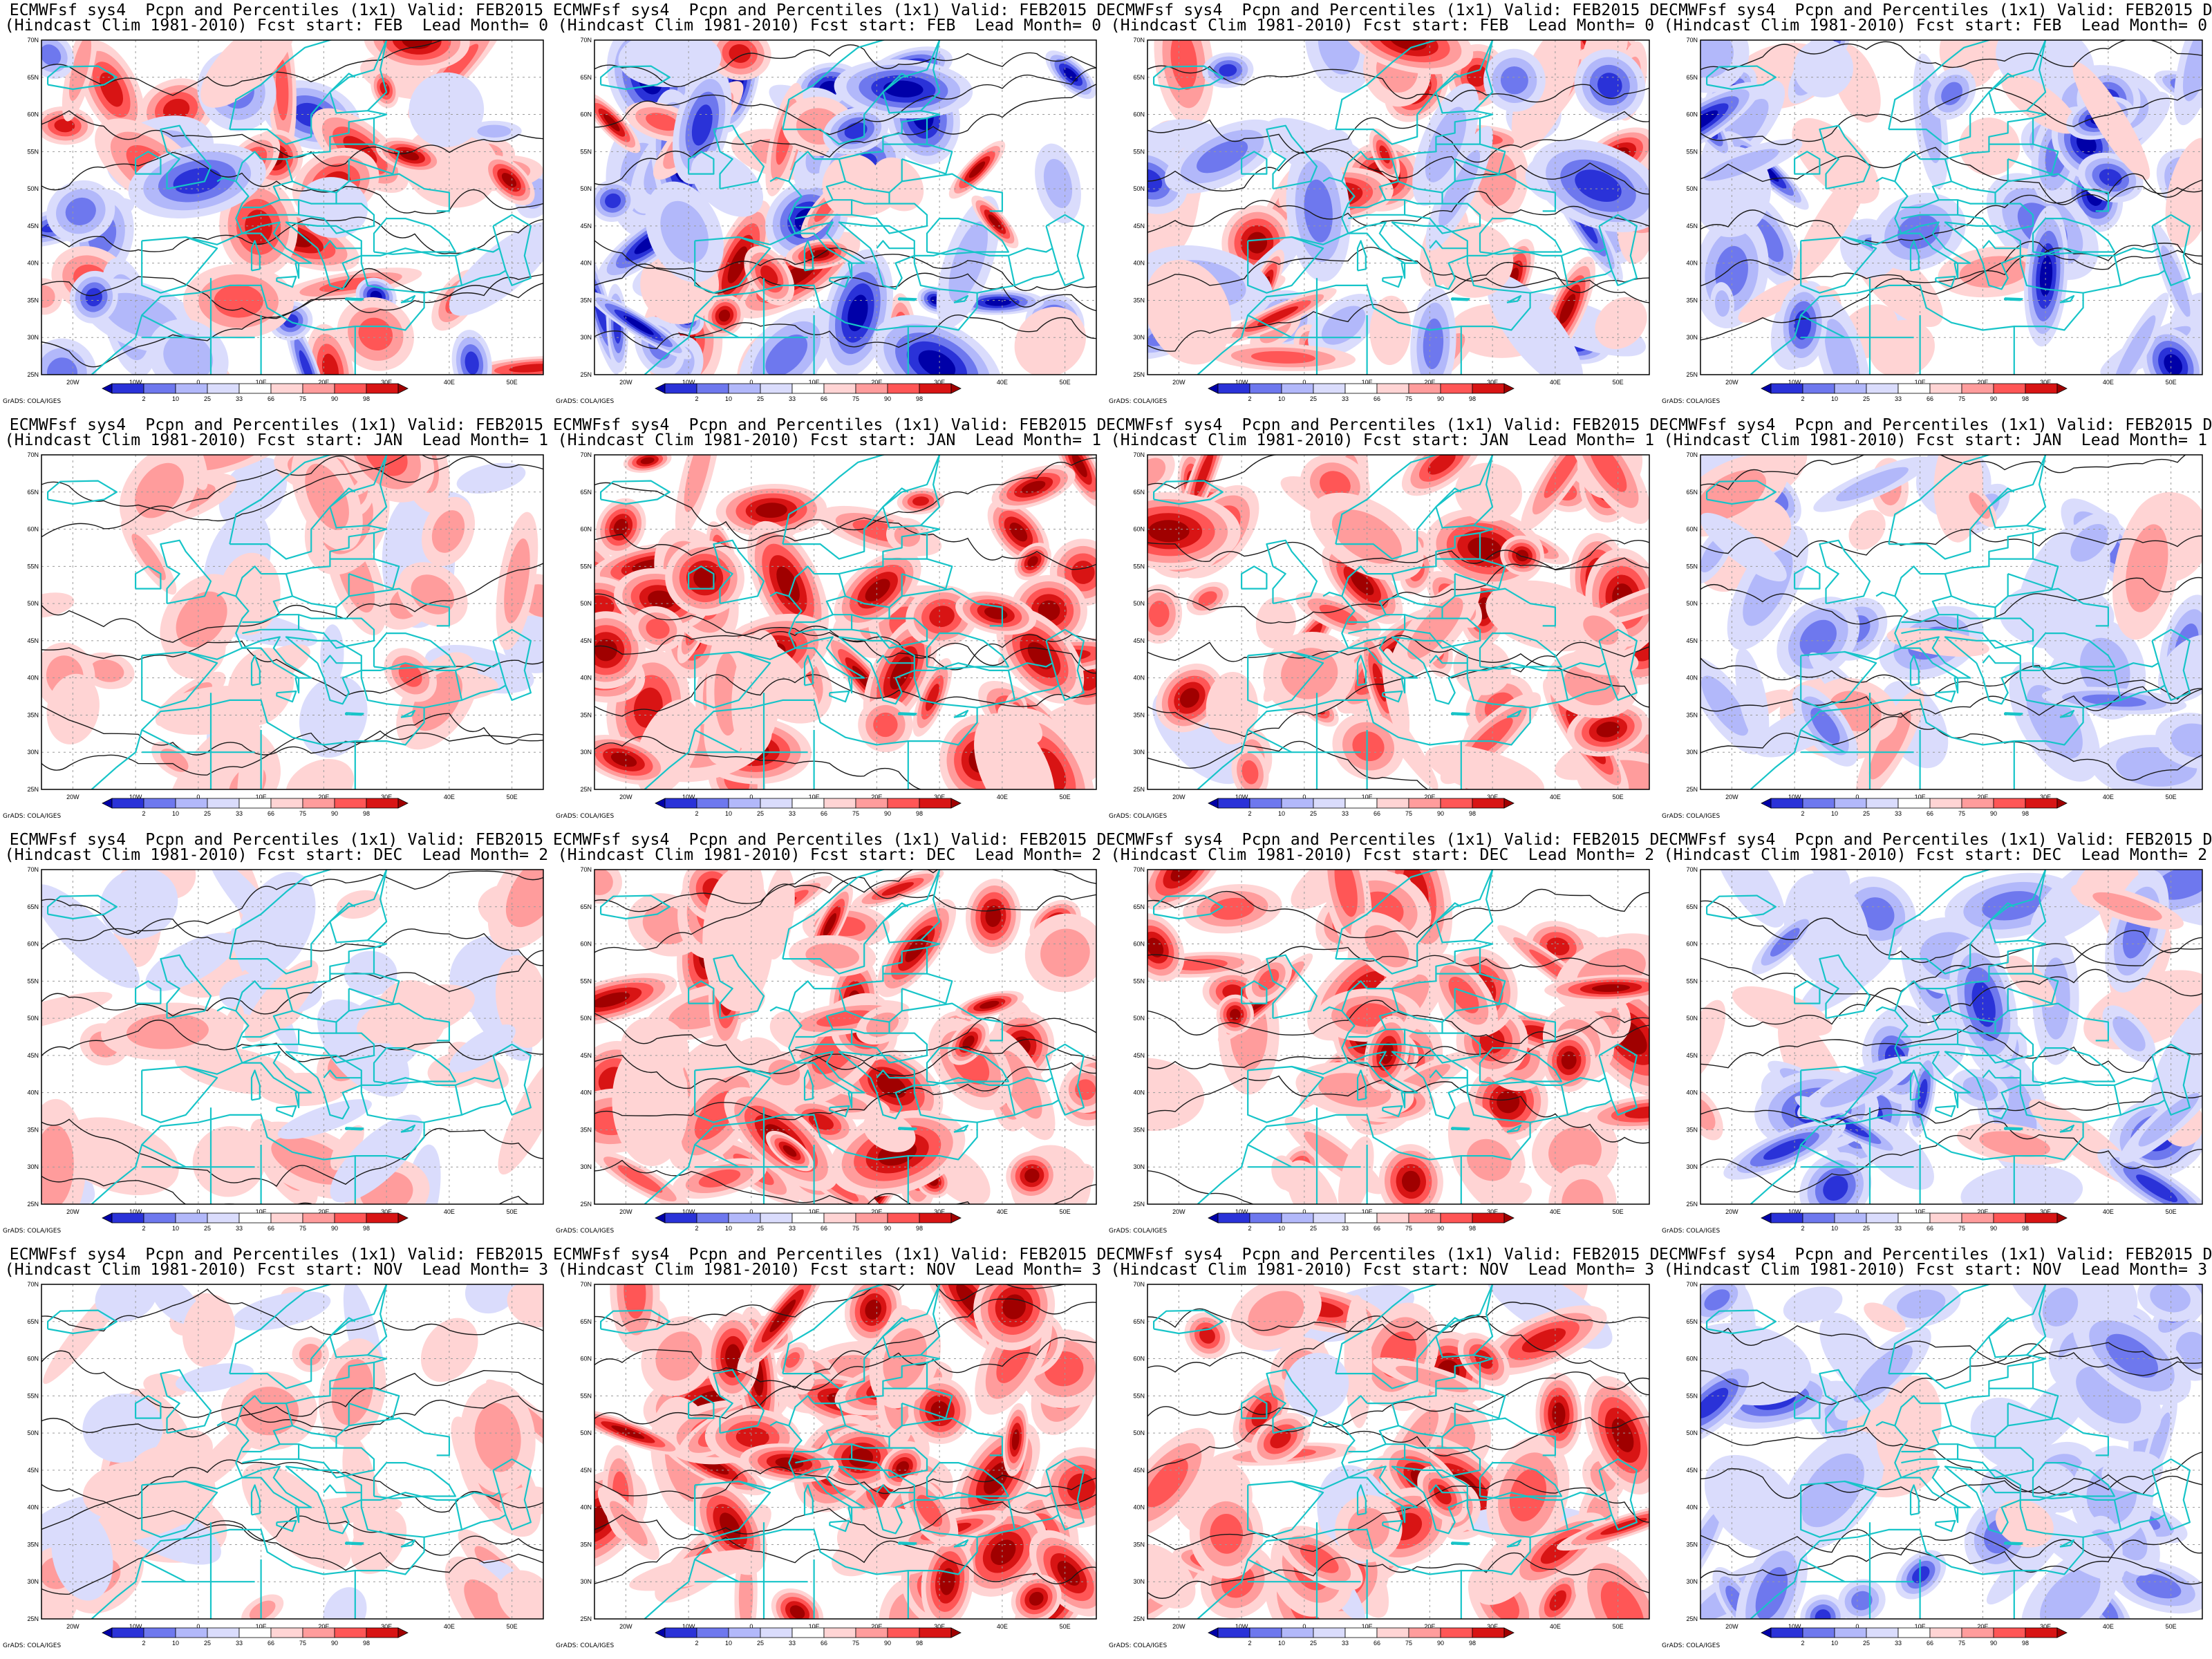 The image size is (2212, 1659). I want to click on colorbar-tick-label: 90, so click(887, 1643).